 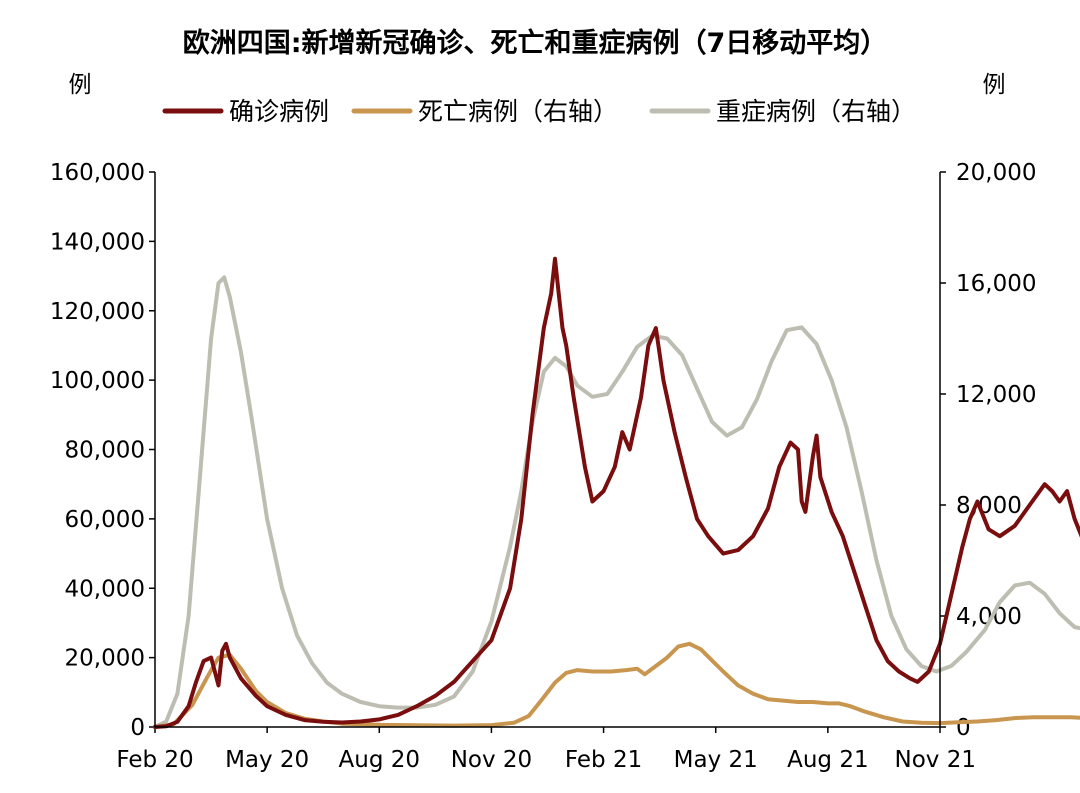 I want to click on left-tick-label: 0, so click(x=137, y=728).